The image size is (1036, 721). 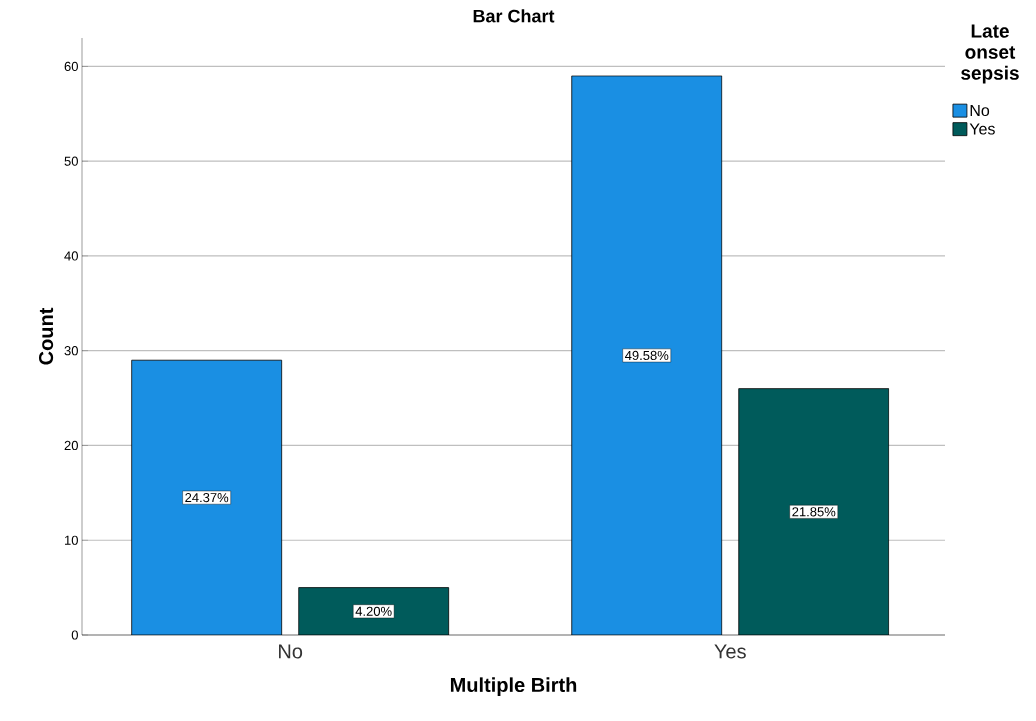 What do you see at coordinates (71, 351) in the screenshot?
I see `y-tick-label: 30` at bounding box center [71, 351].